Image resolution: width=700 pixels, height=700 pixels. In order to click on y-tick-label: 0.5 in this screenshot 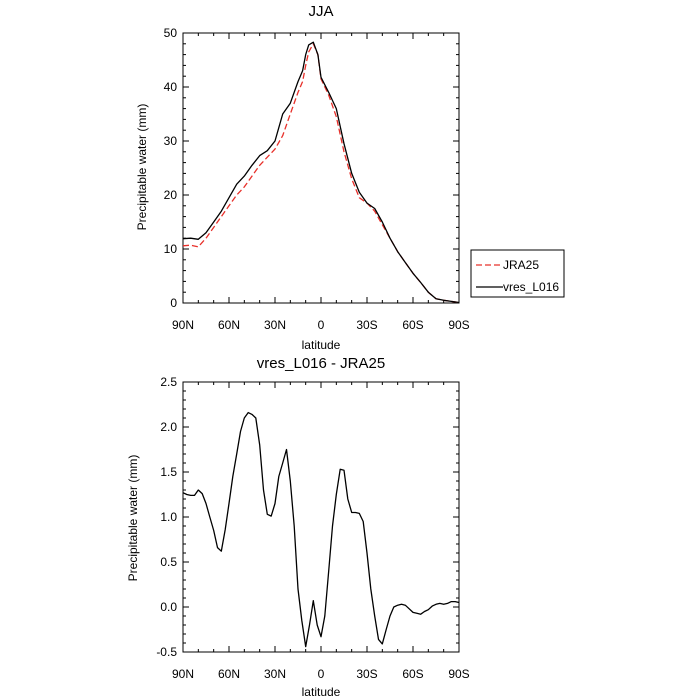, I will do `click(168, 562)`.